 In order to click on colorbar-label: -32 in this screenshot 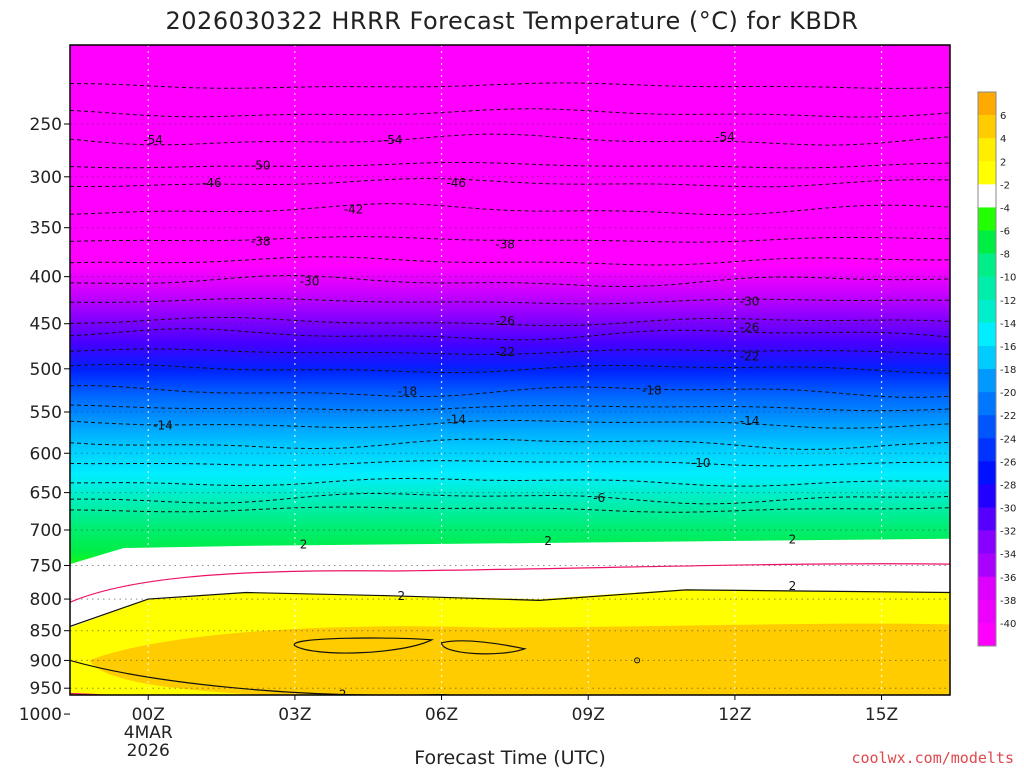, I will do `click(1008, 532)`.